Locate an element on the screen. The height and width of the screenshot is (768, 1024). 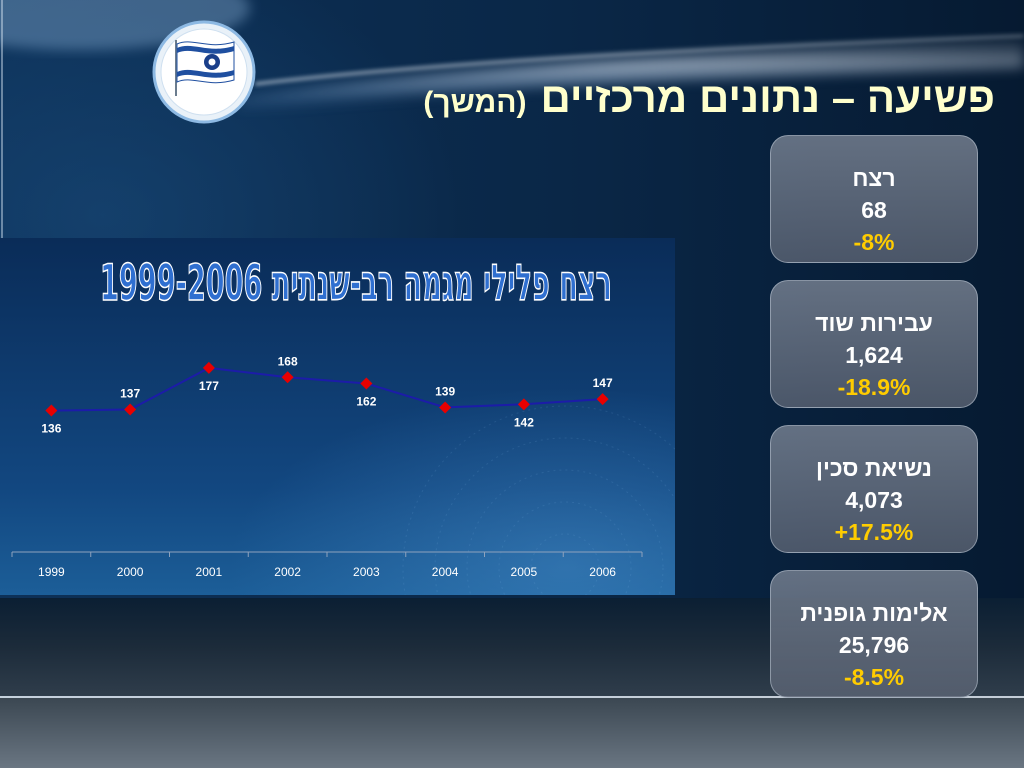
x-tick-label-2000: 2000 is located at coordinates (130, 572).